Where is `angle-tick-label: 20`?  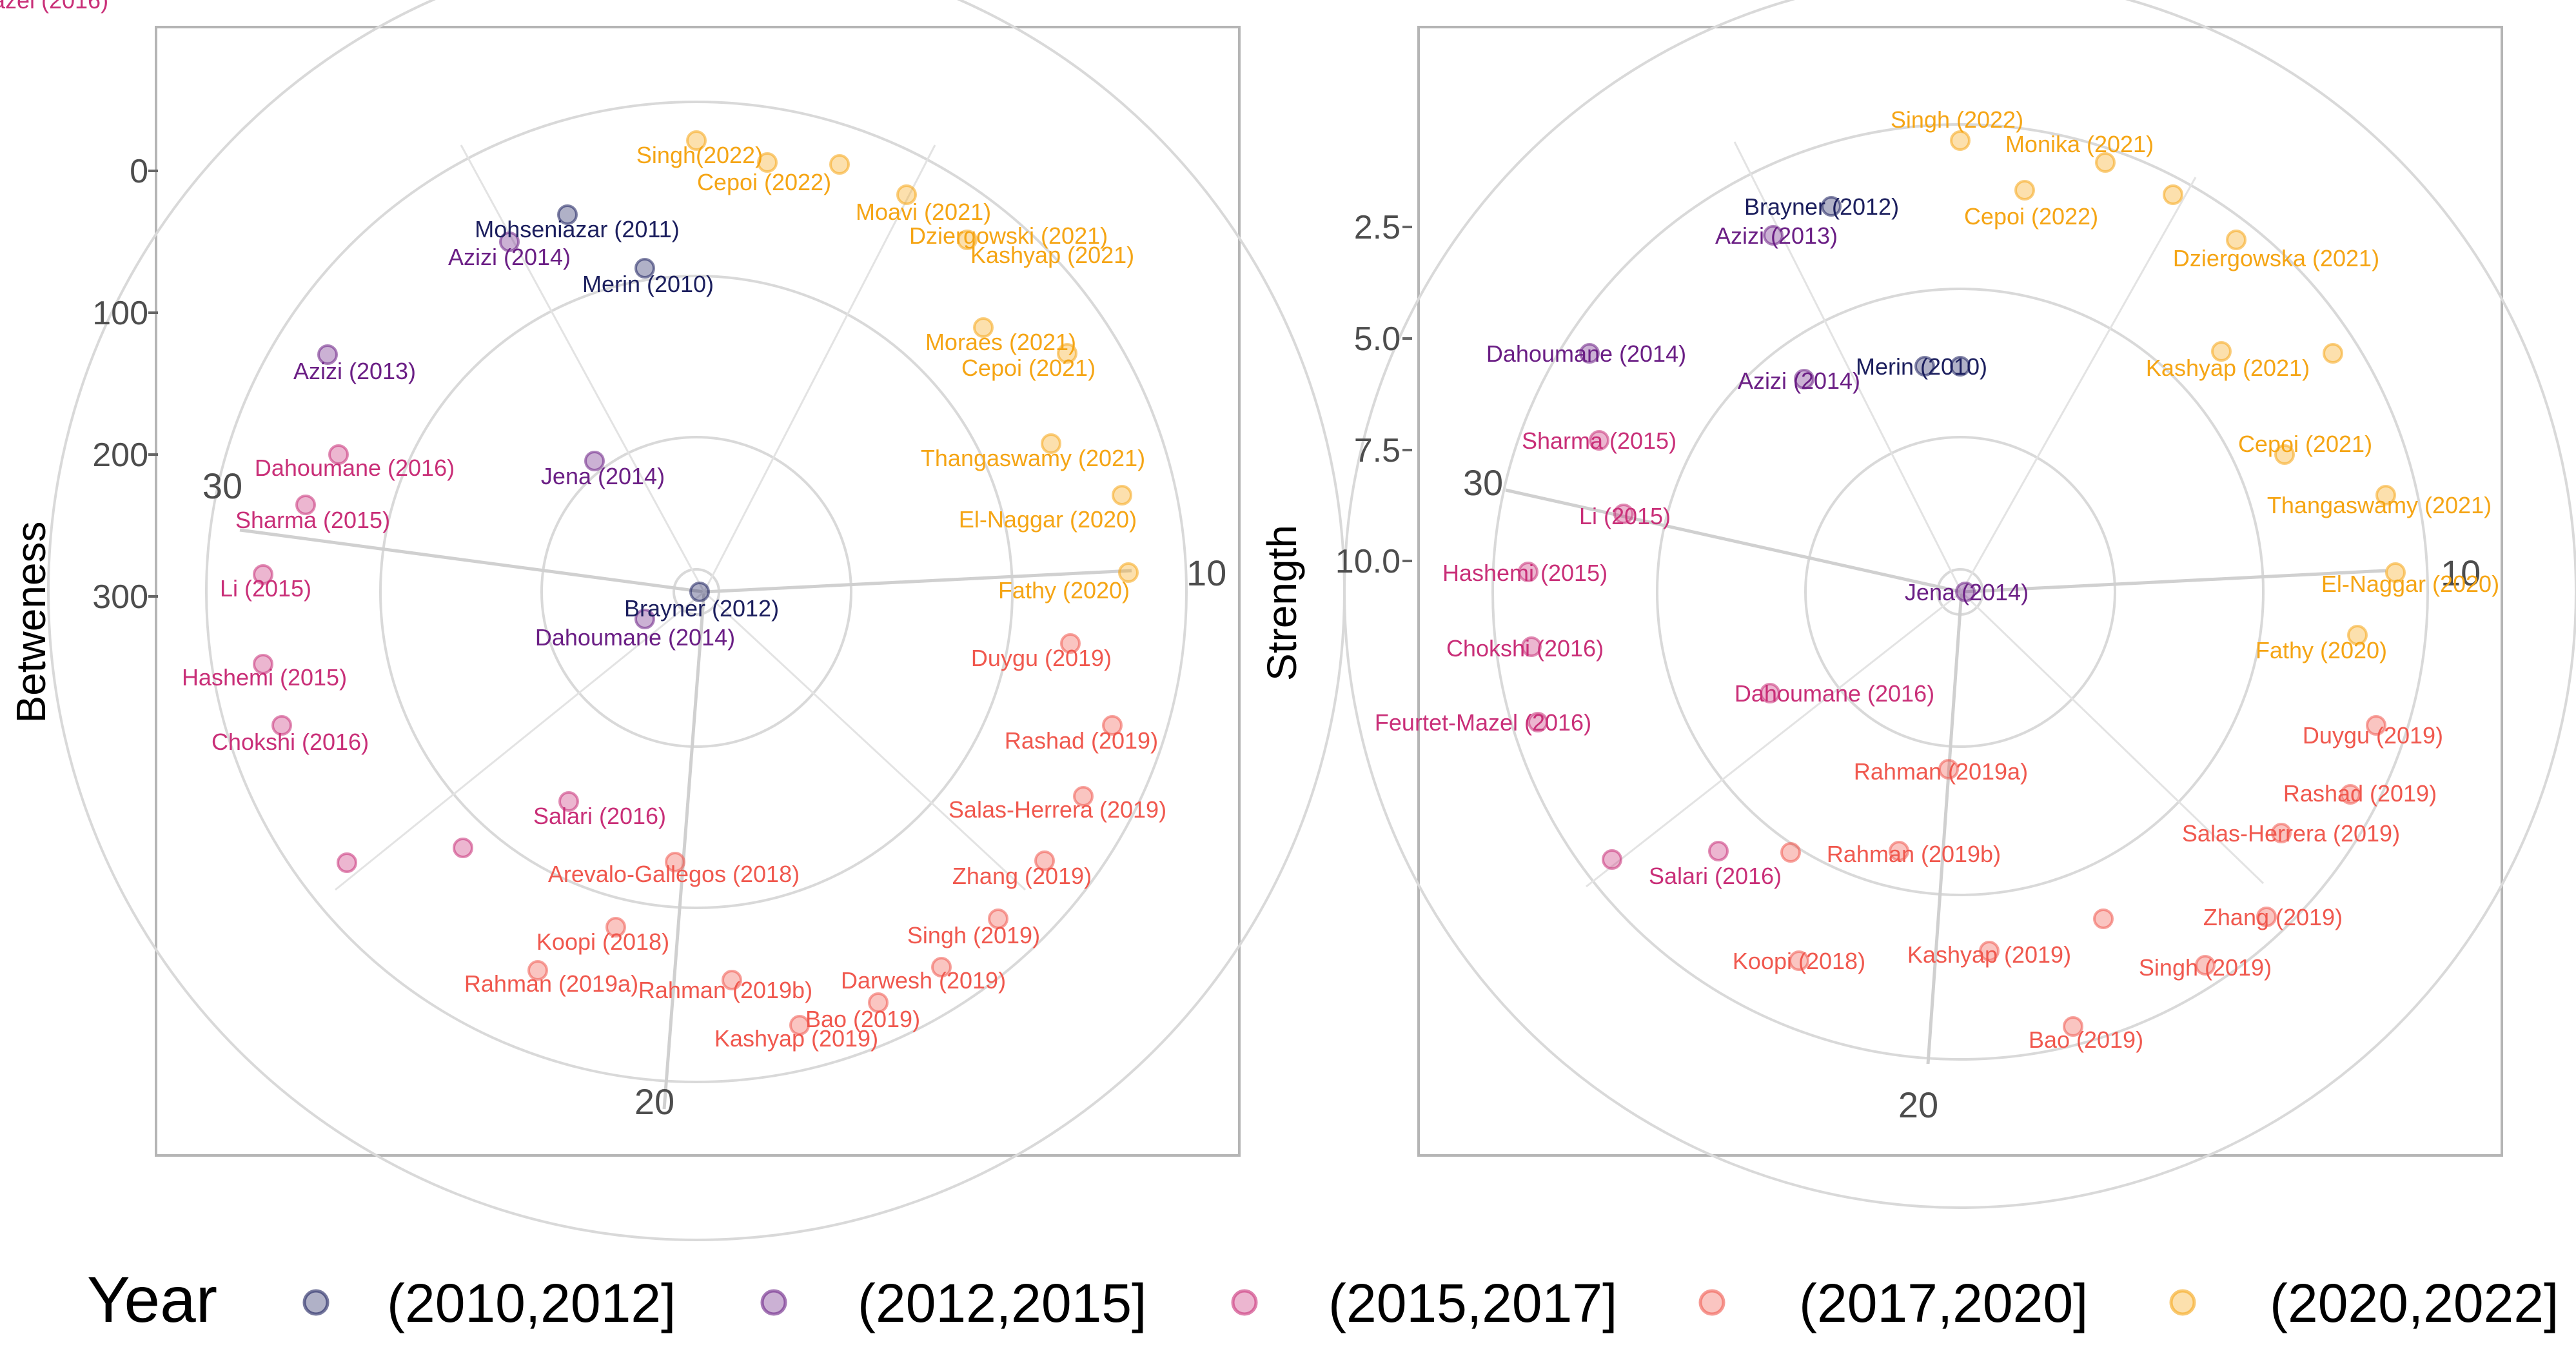 angle-tick-label: 20 is located at coordinates (654, 1101).